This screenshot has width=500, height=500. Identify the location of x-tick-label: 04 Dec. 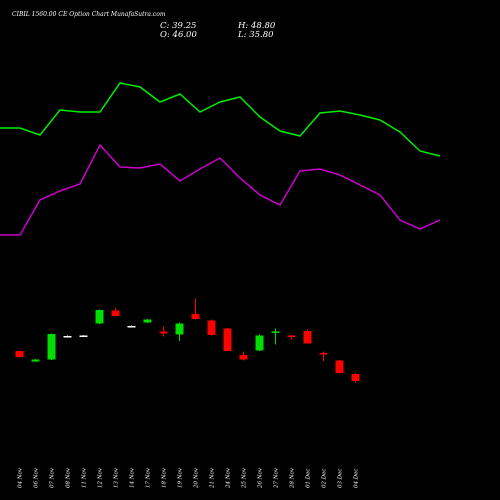
(357, 479).